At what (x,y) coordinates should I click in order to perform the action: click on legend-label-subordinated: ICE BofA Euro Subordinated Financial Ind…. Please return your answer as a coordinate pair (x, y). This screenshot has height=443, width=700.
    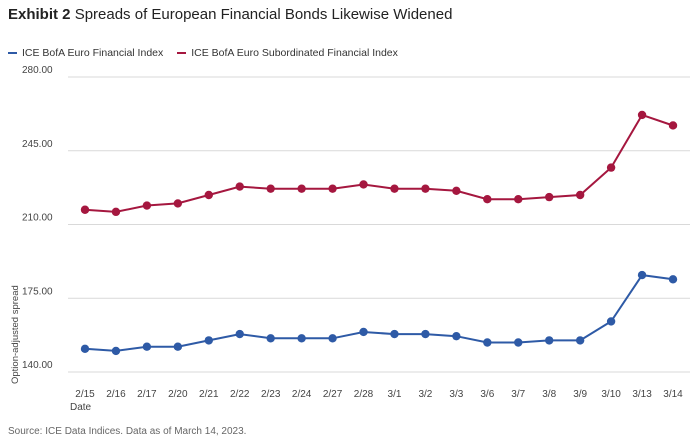
    Looking at the image, I should click on (294, 53).